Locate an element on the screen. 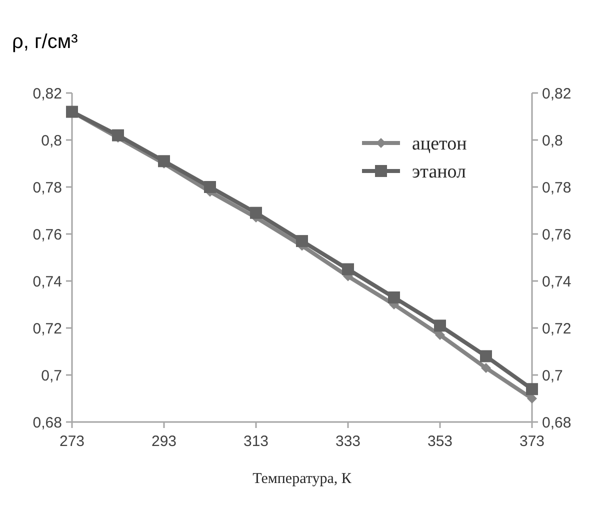 The image size is (602, 508). legend-label: ацетон is located at coordinates (439, 144).